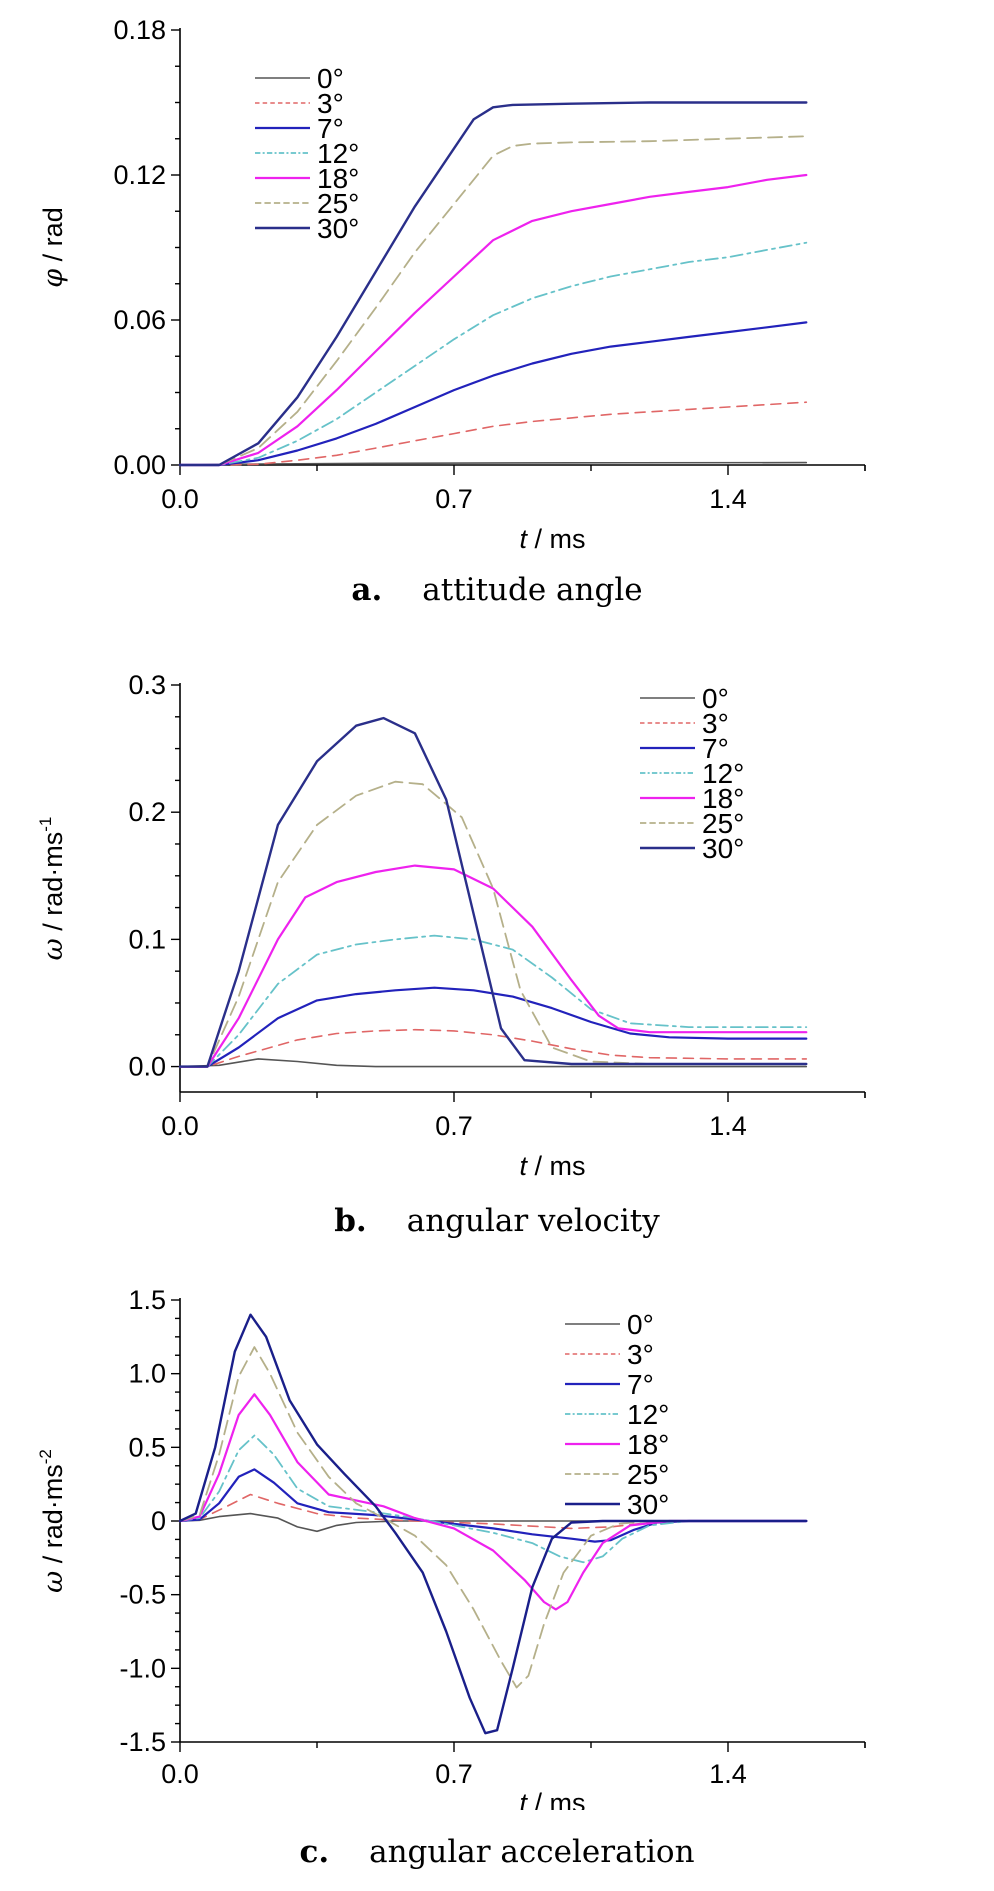 The width and height of the screenshot is (994, 1891). What do you see at coordinates (142, 1668) in the screenshot?
I see `y-tick-label: -1.0` at bounding box center [142, 1668].